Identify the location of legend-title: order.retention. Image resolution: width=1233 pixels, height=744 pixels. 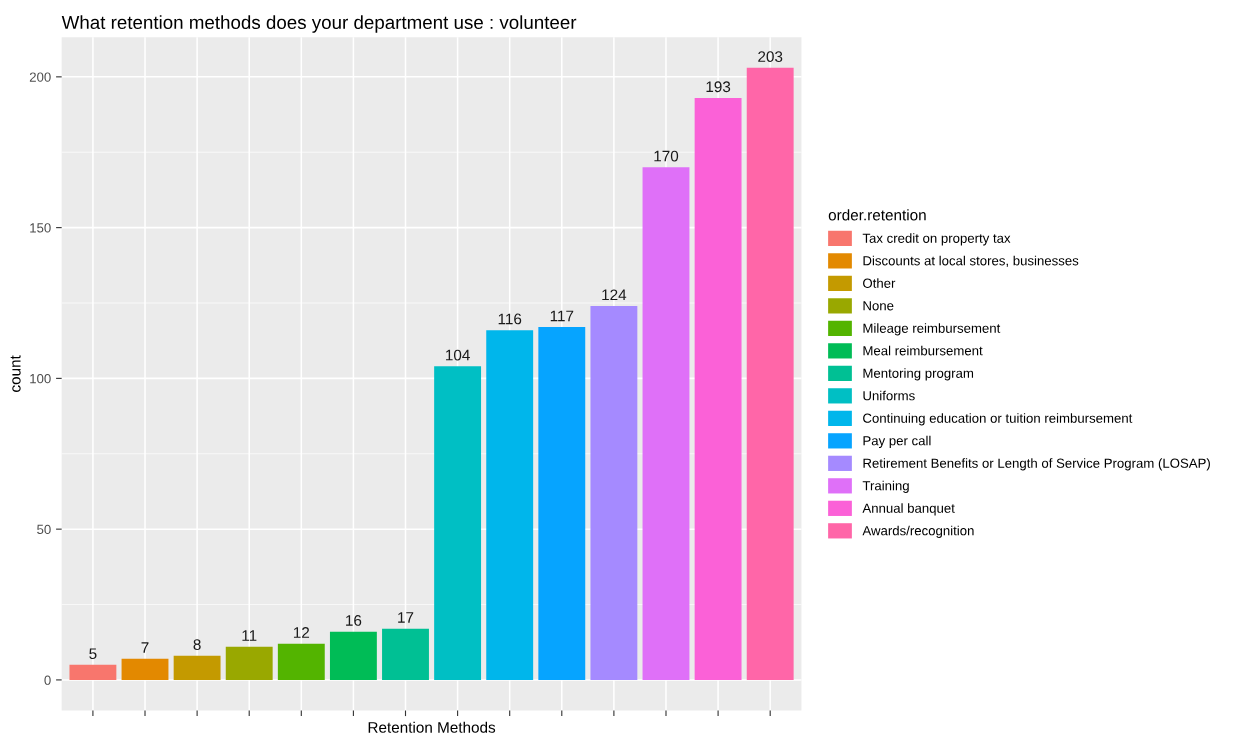
(877, 215).